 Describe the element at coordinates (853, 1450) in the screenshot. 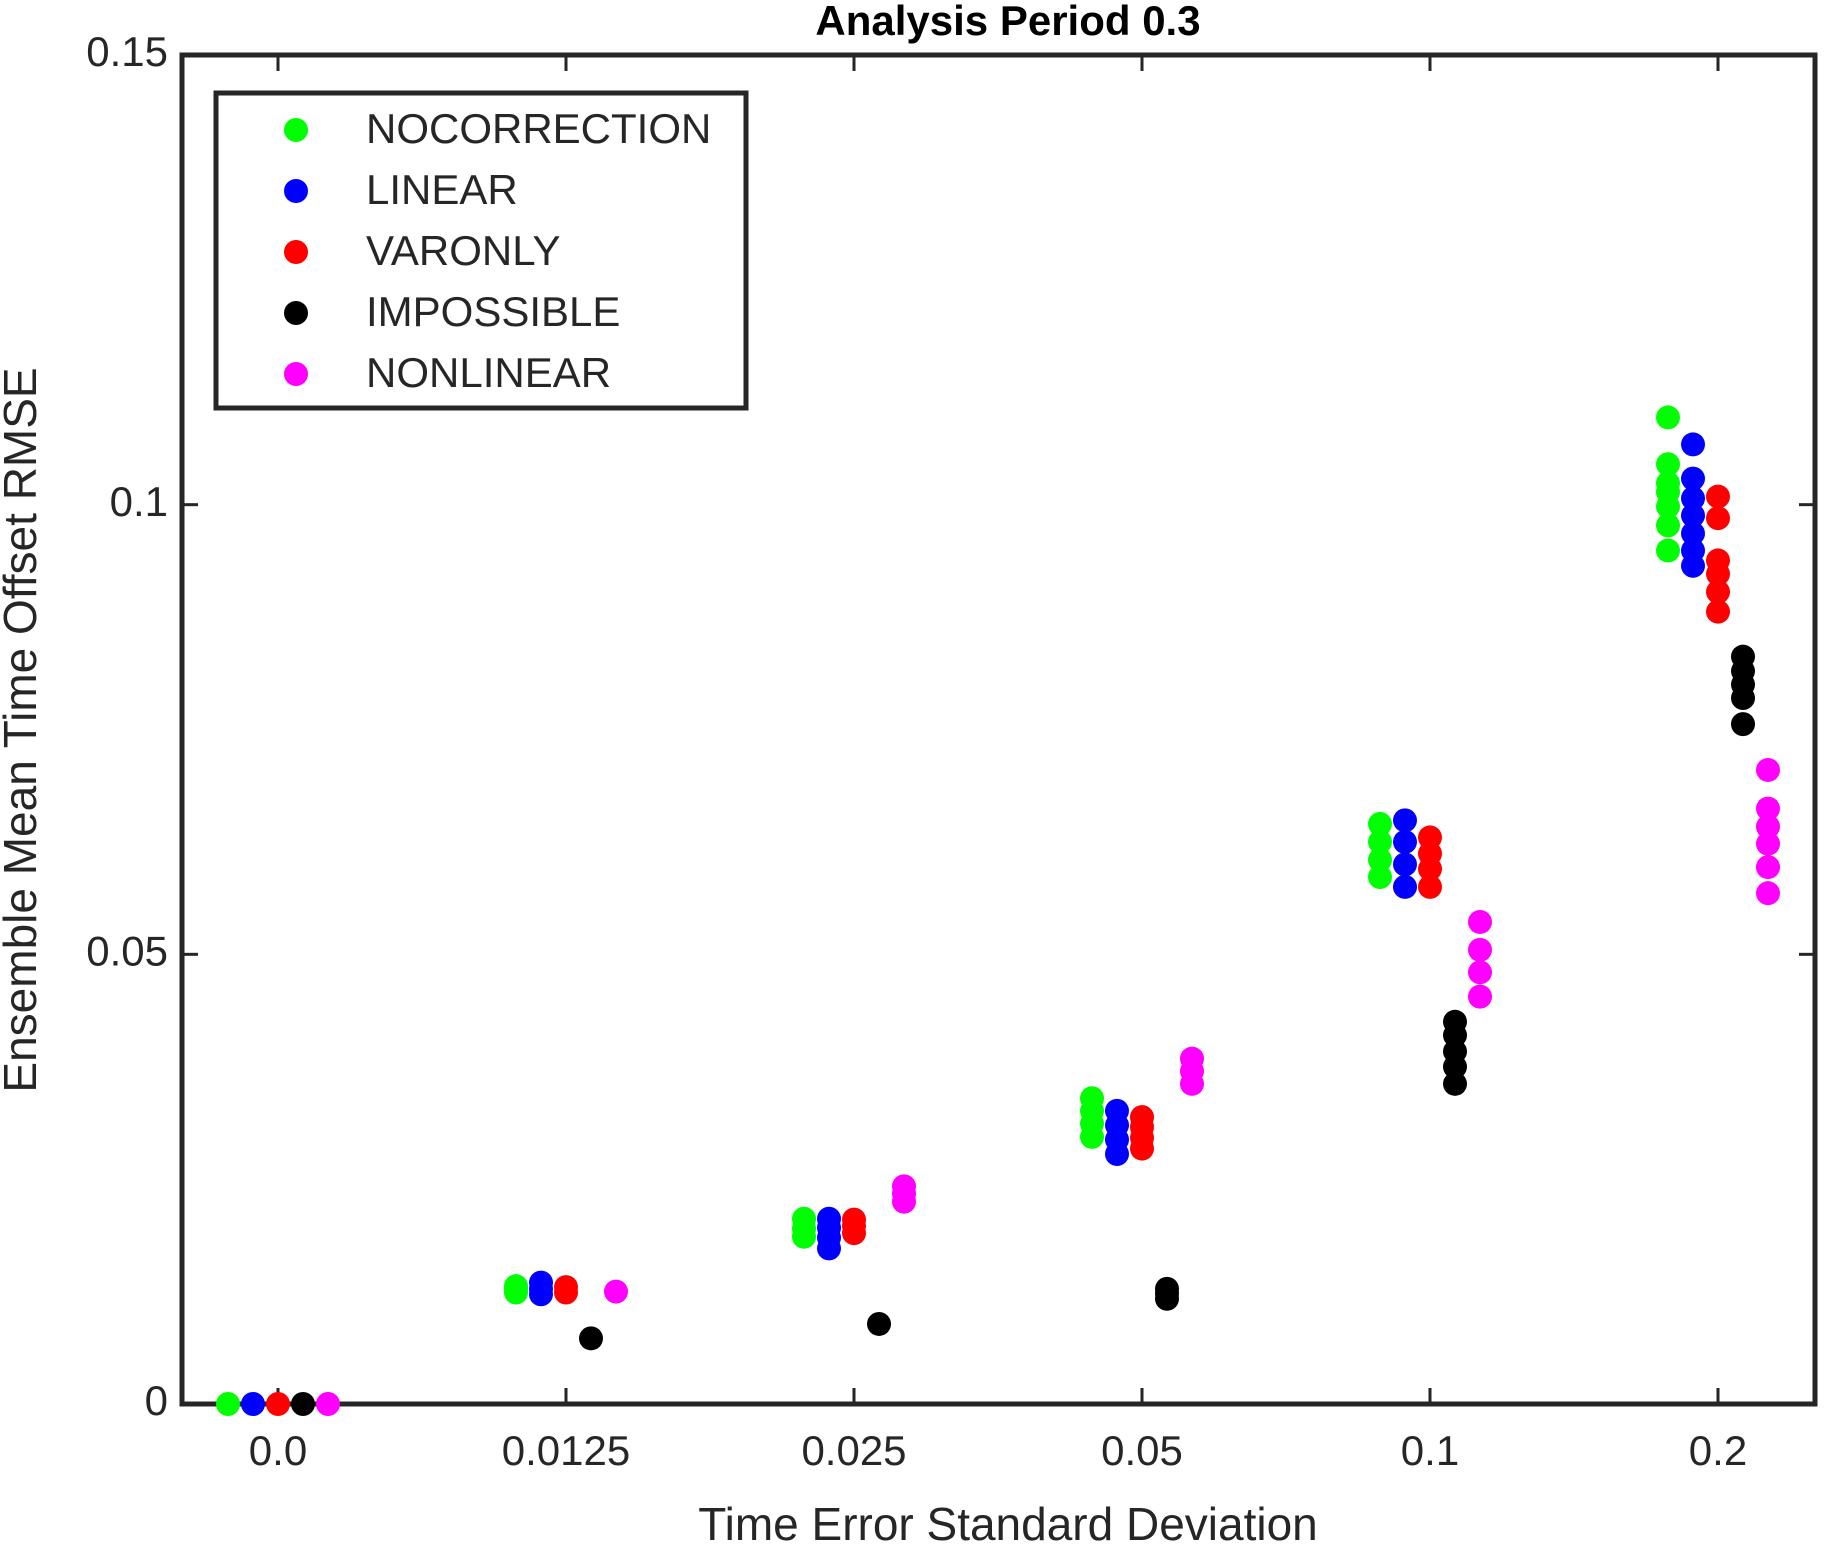

I see `x-tick-label: 0.025` at that location.